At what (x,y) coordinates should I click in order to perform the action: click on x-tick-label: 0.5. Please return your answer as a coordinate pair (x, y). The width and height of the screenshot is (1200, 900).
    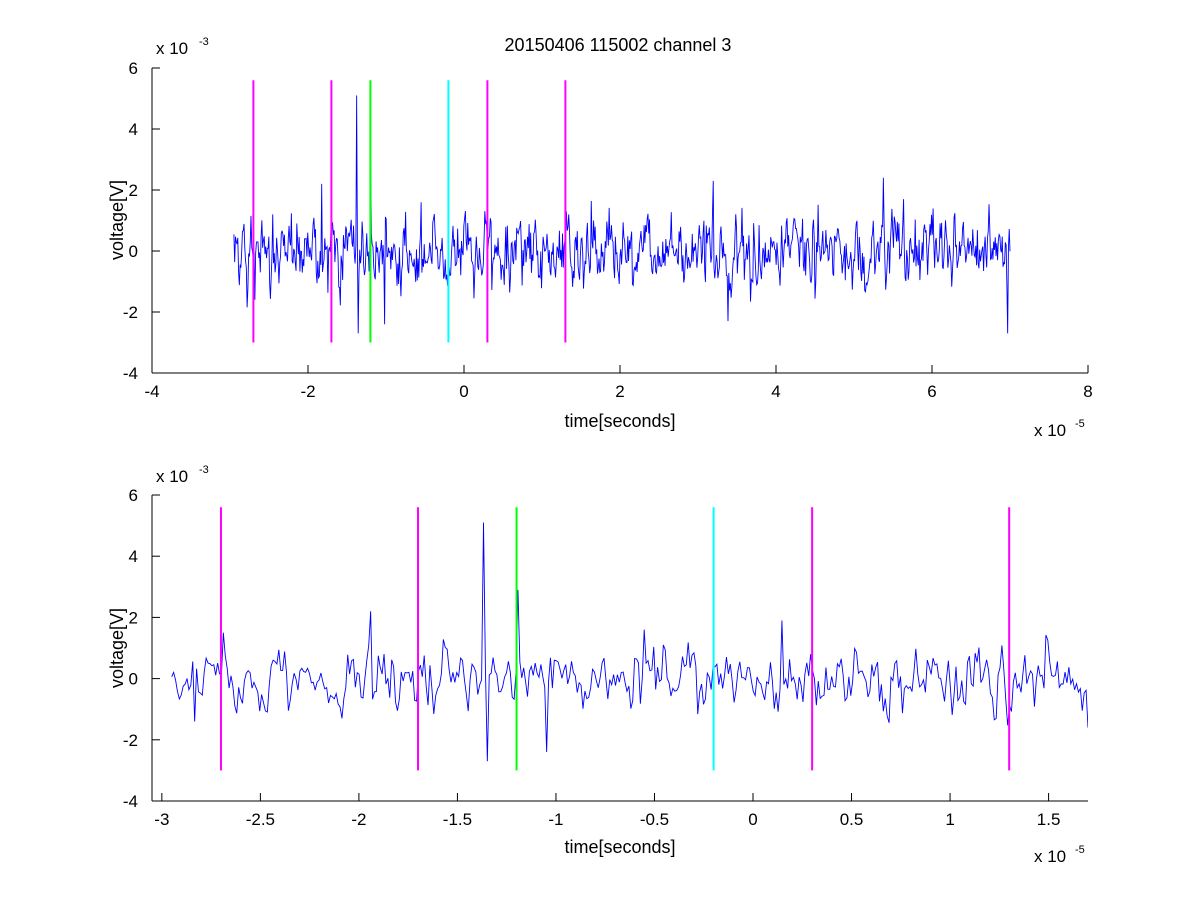
    Looking at the image, I should click on (852, 819).